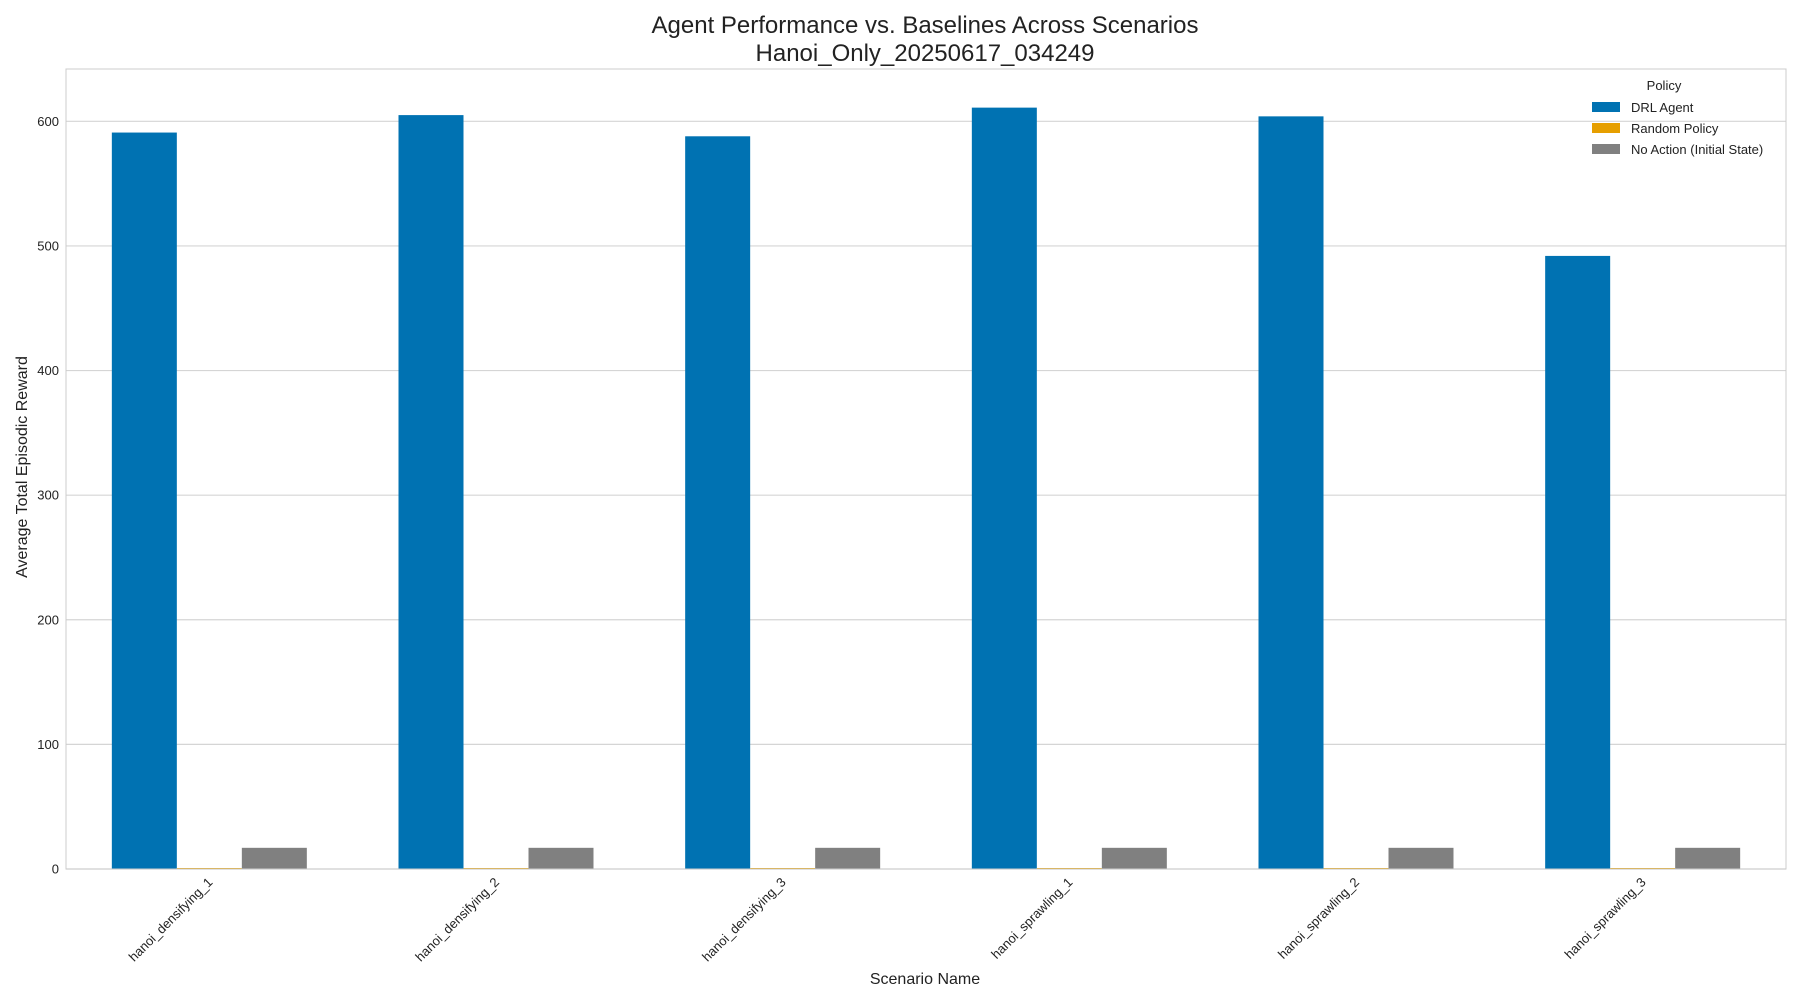 Image resolution: width=1800 pixels, height=1000 pixels. What do you see at coordinates (55, 869) in the screenshot?
I see `y-tick-label: 0` at bounding box center [55, 869].